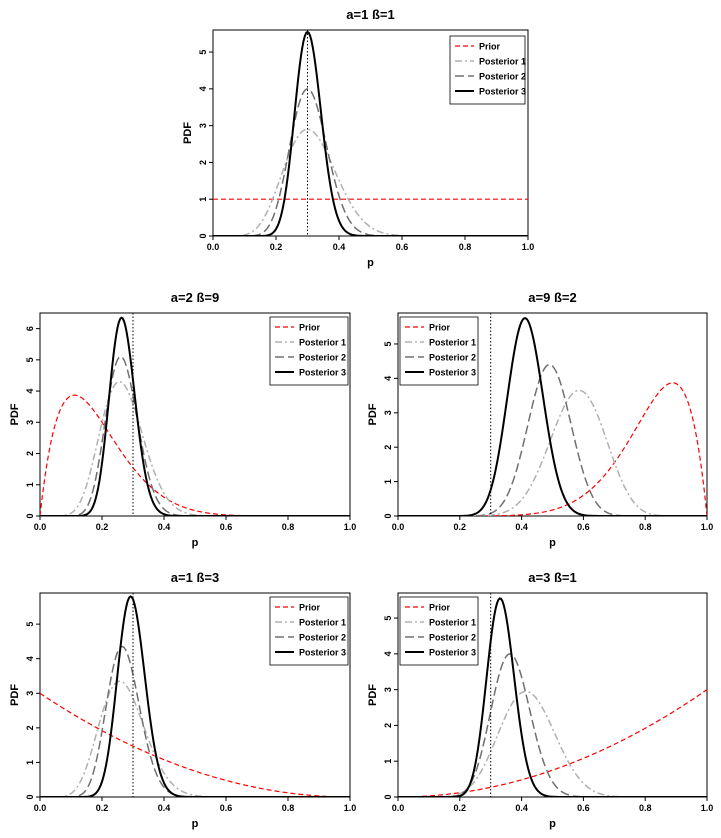  What do you see at coordinates (195, 577) in the screenshot?
I see `chart-title: a=1 ß=3` at bounding box center [195, 577].